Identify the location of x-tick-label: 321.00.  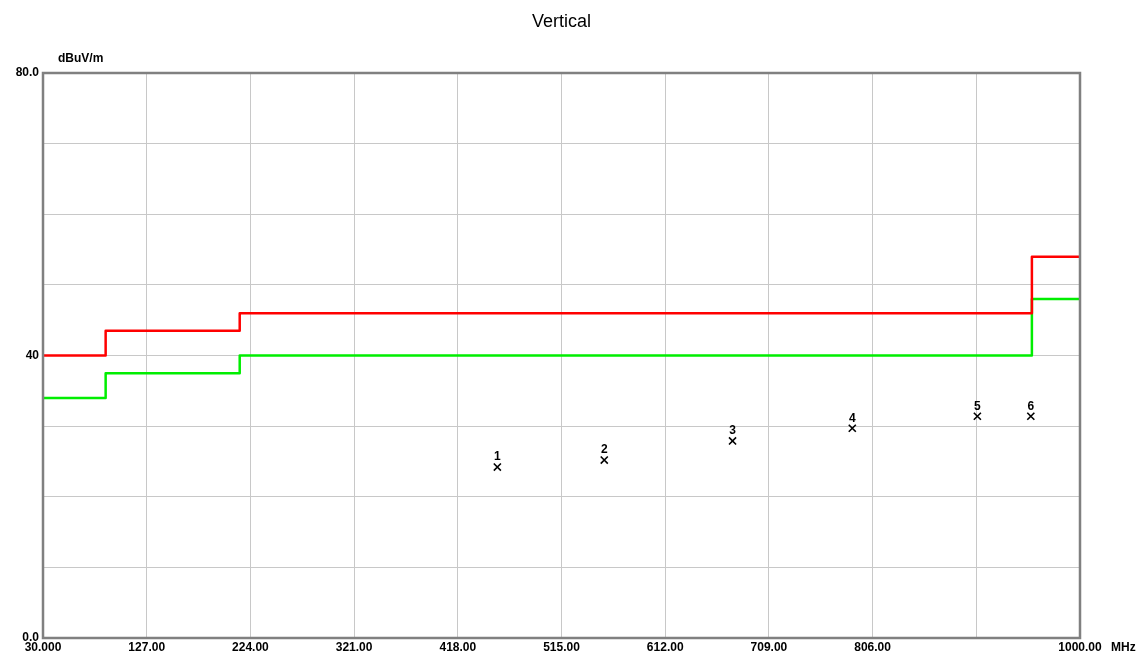
(354, 646).